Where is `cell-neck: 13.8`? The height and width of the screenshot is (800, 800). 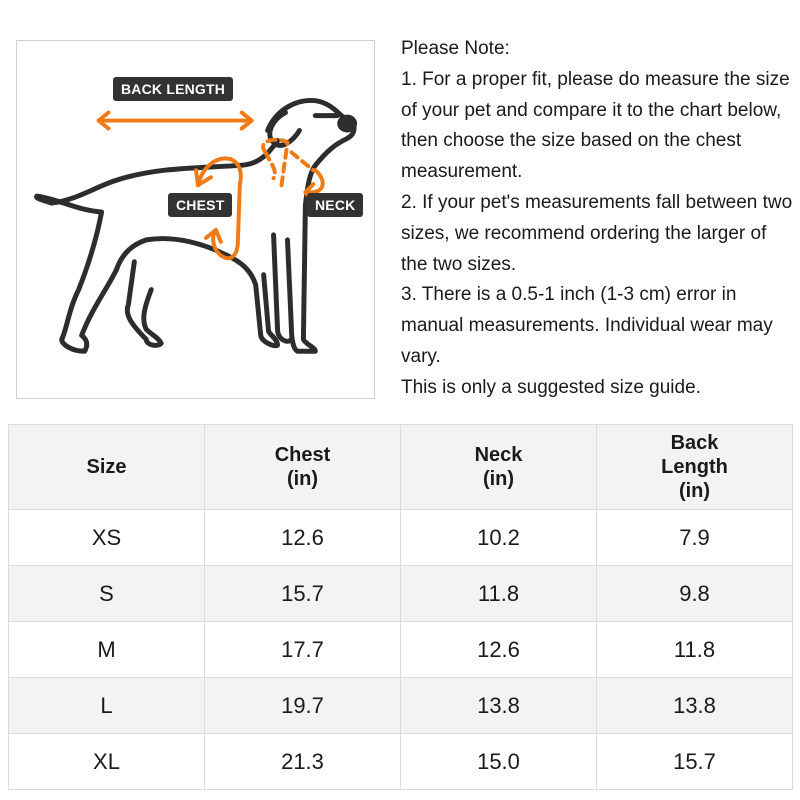 cell-neck: 13.8 is located at coordinates (498, 705).